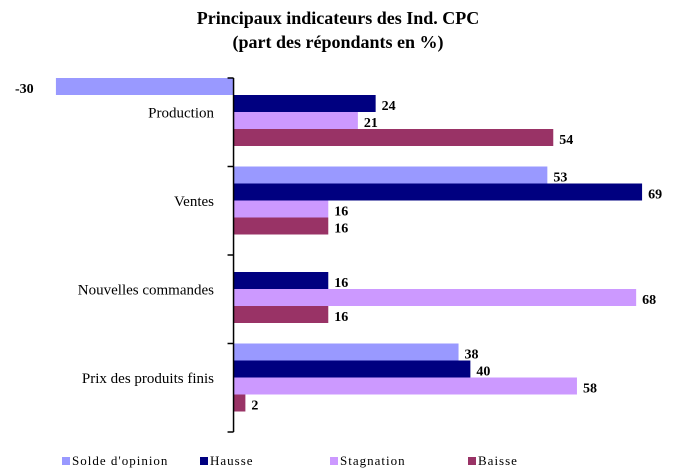  Describe the element at coordinates (590, 389) in the screenshot. I see `value-label: 58` at that location.